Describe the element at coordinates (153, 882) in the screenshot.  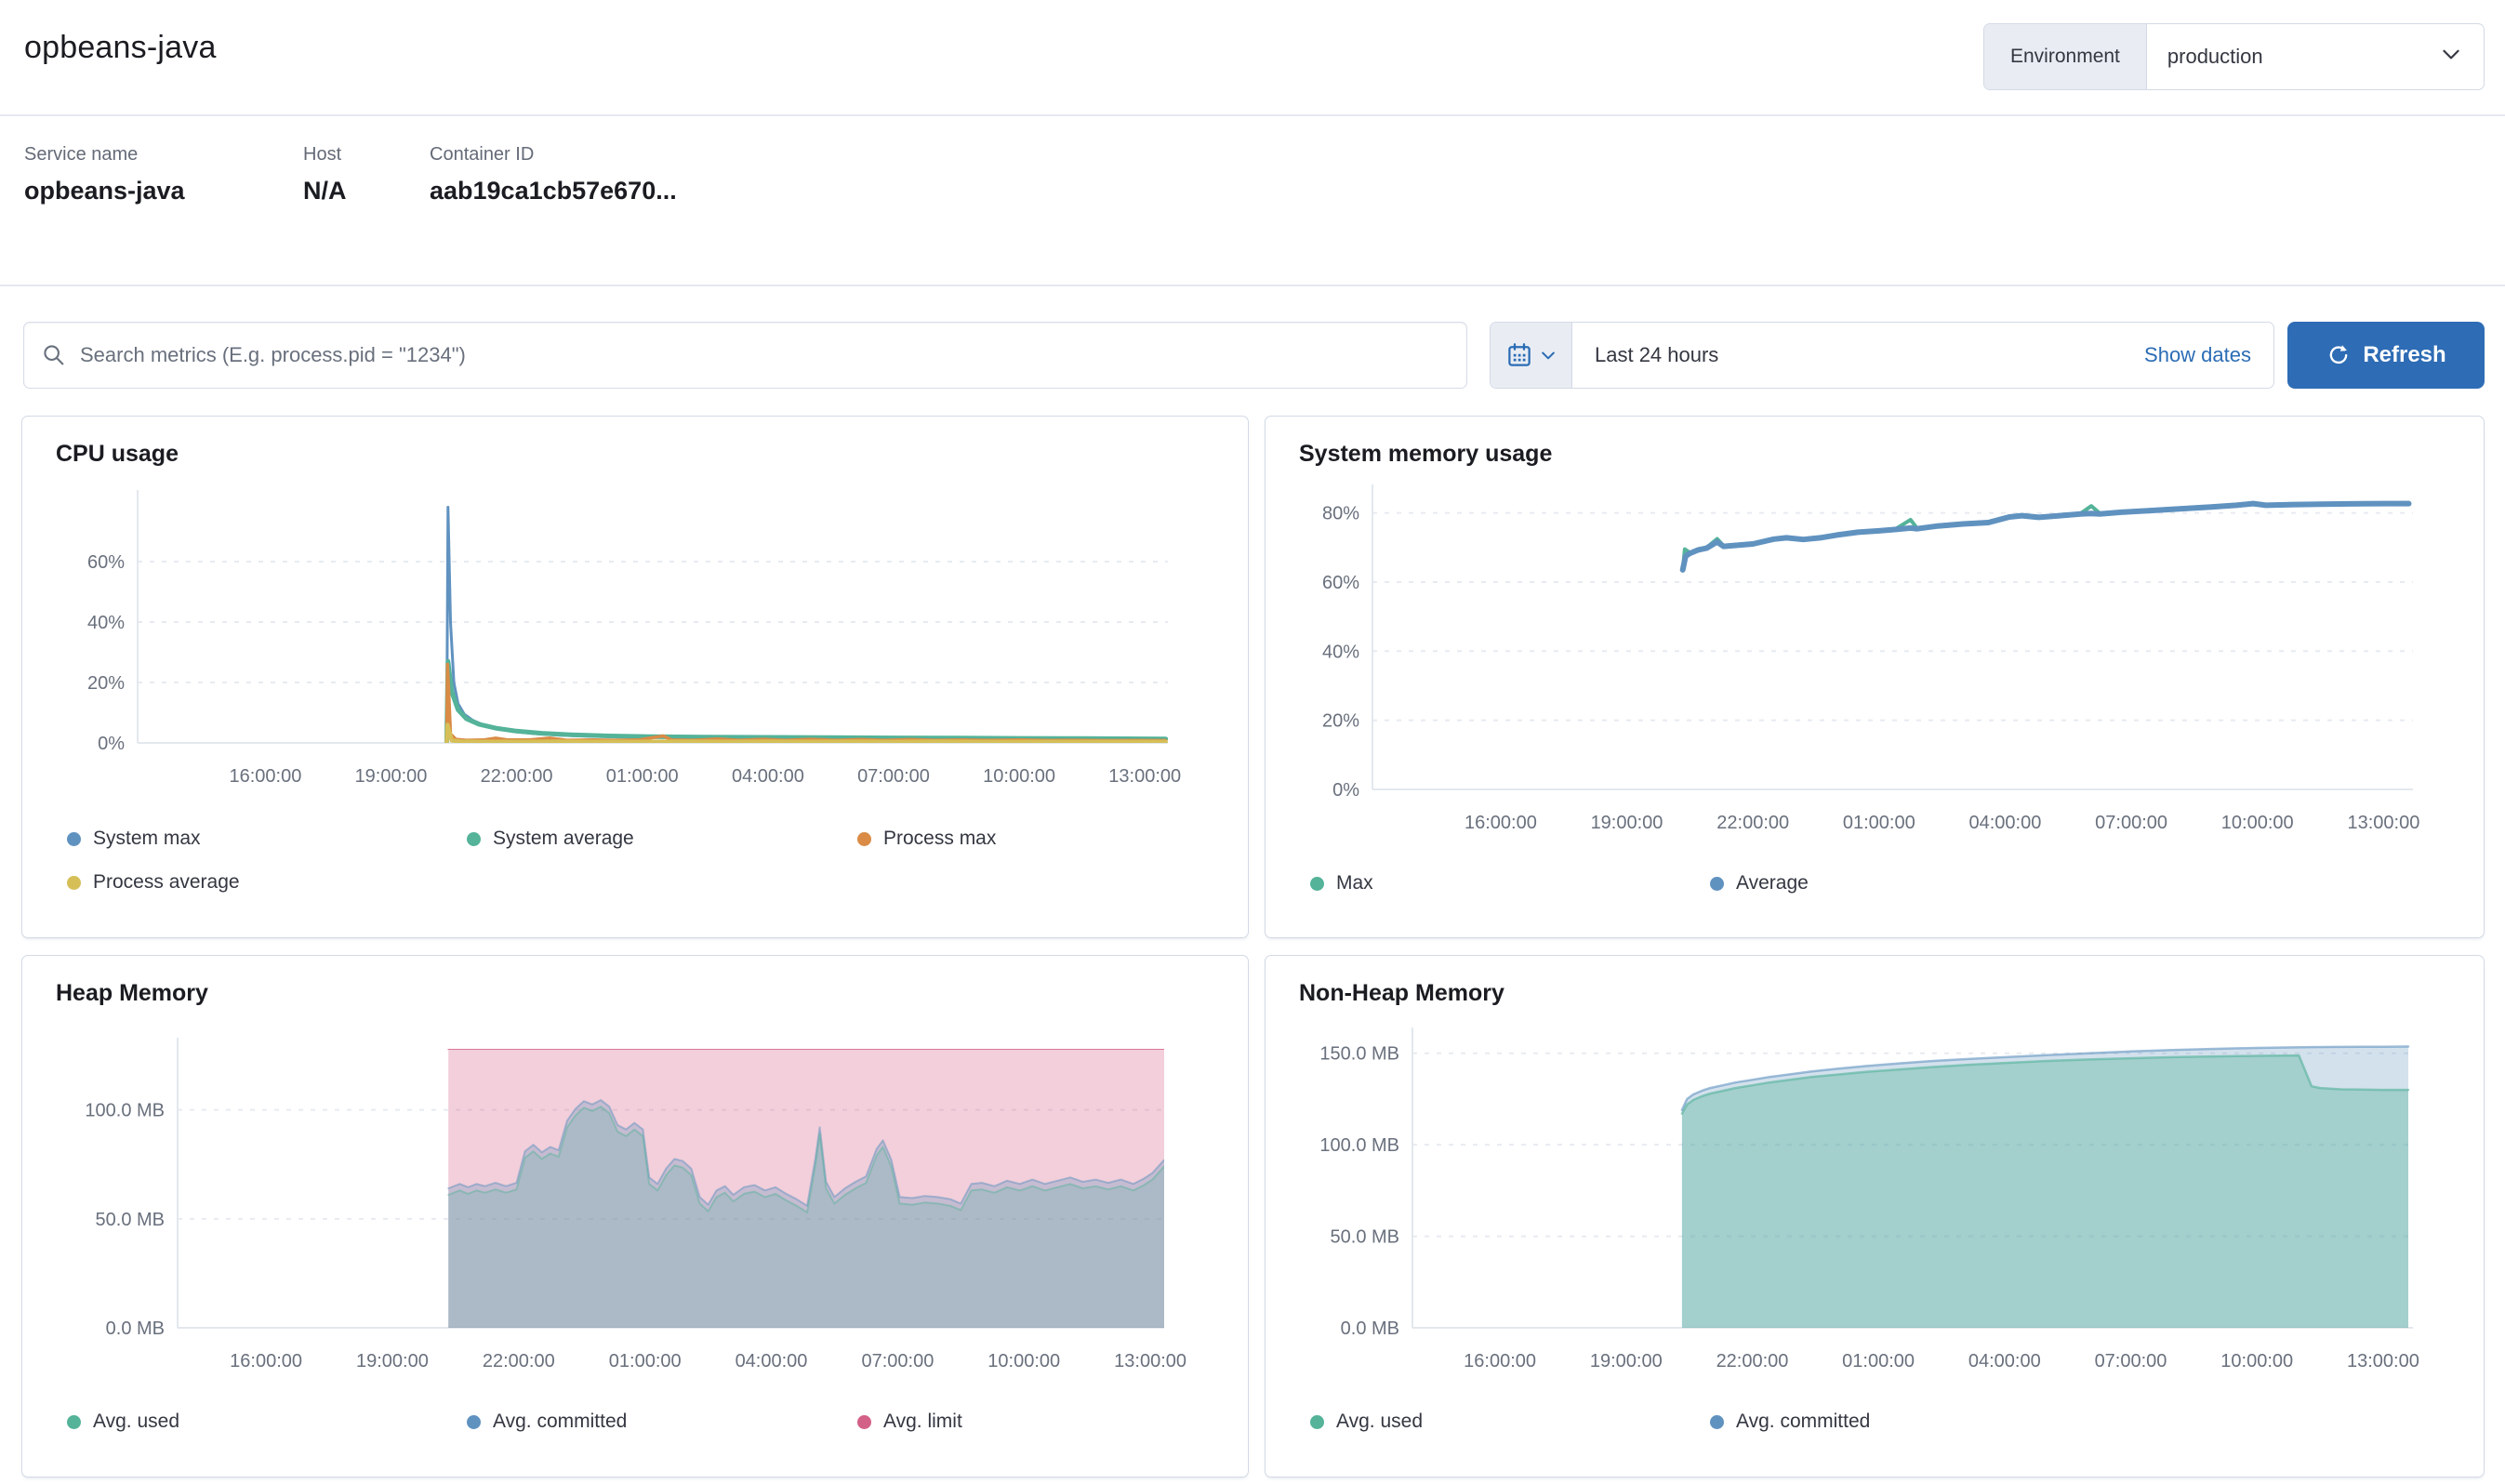
I see `legend-item-process-average: Process average` at that location.